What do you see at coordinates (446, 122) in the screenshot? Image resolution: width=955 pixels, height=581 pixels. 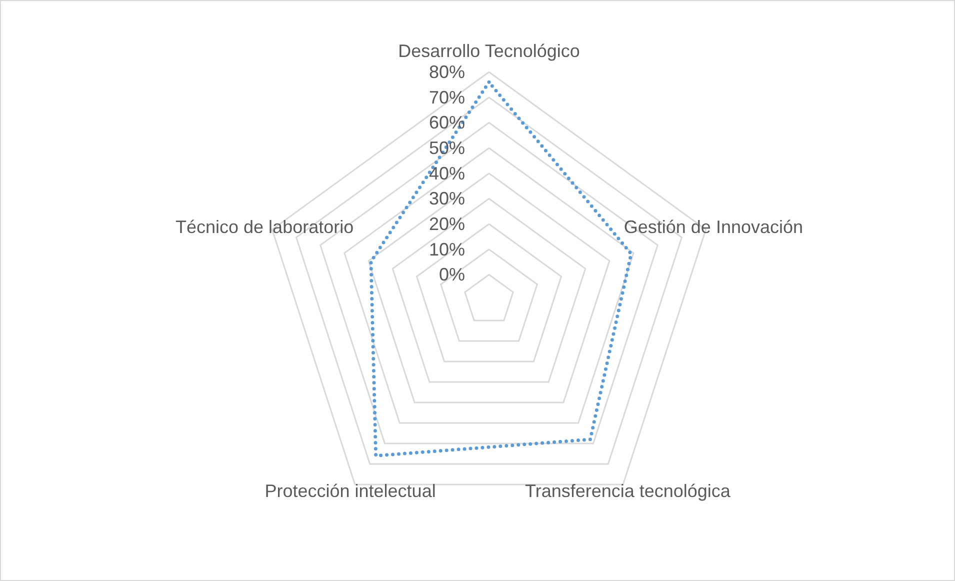 I see `y-tick-label: 60%` at bounding box center [446, 122].